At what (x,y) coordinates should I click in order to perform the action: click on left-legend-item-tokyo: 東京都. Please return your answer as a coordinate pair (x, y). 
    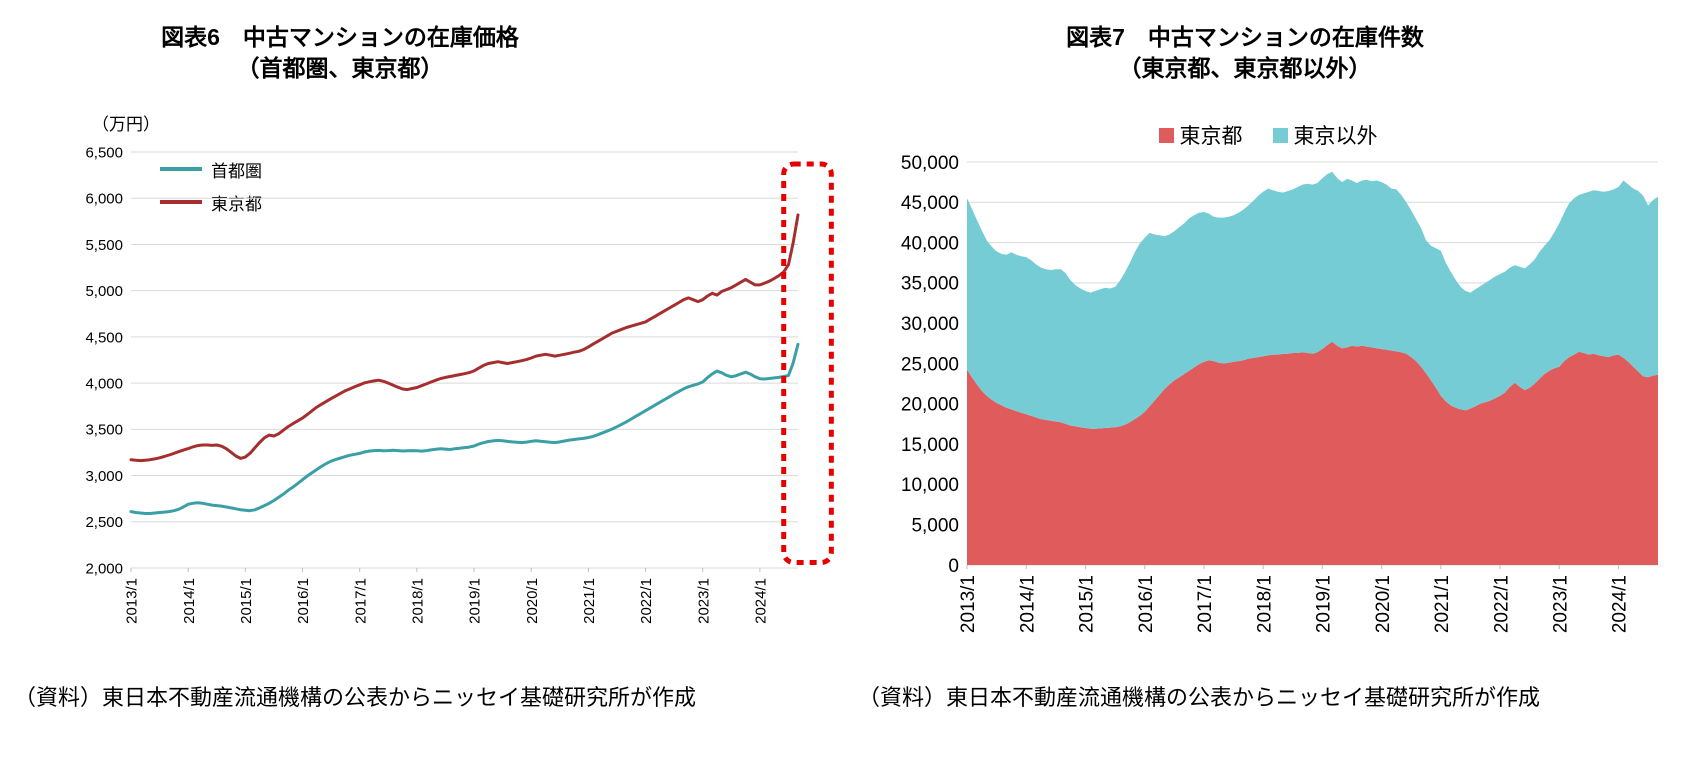
    Looking at the image, I should click on (211, 203).